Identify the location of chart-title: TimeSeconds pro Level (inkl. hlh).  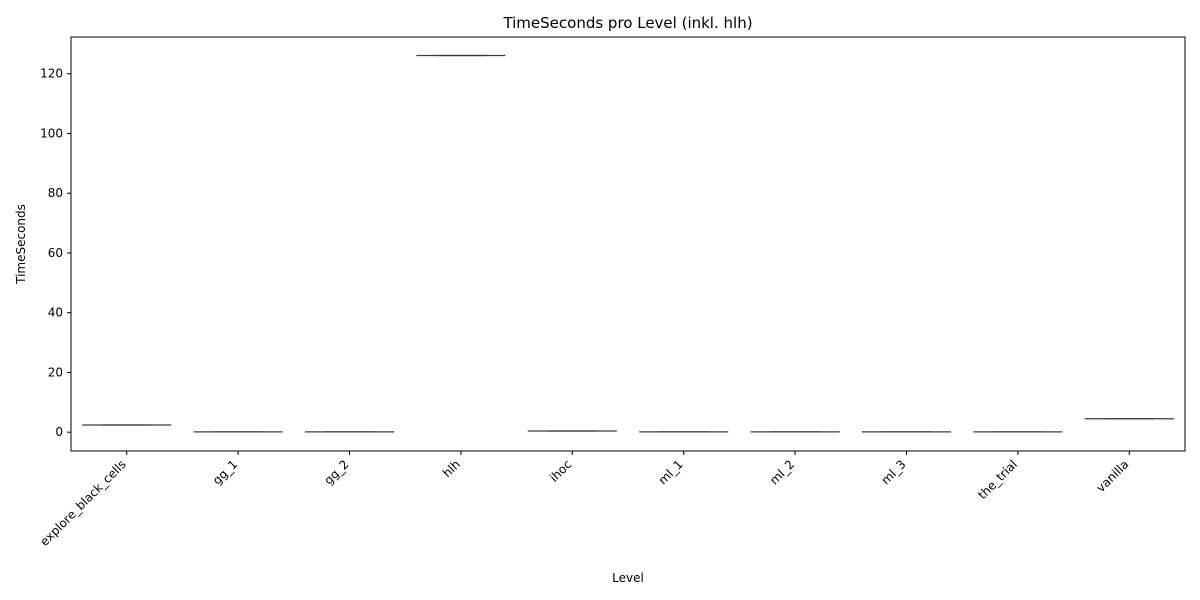
(627, 23).